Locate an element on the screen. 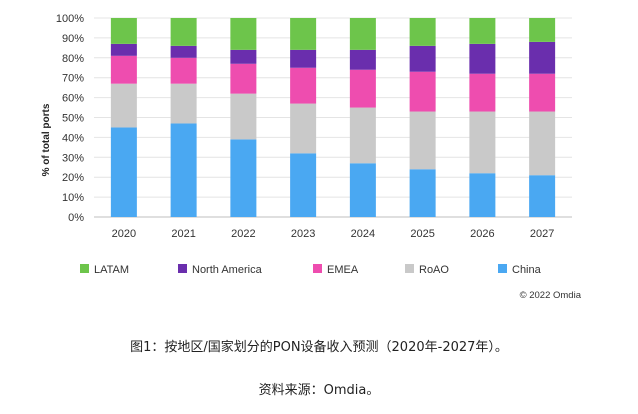 This screenshot has height=414, width=638. y-tick-label: 90% is located at coordinates (73, 39).